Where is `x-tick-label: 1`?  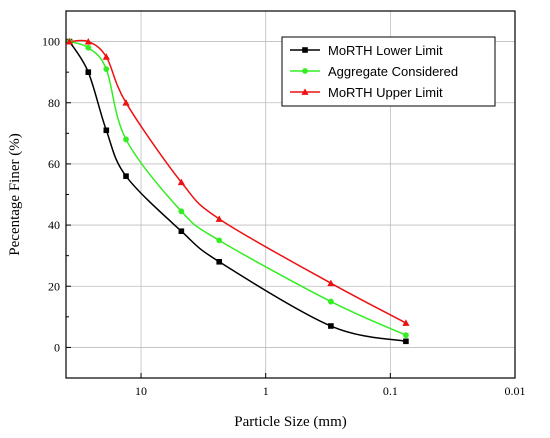
x-tick-label: 1 is located at coordinates (266, 391).